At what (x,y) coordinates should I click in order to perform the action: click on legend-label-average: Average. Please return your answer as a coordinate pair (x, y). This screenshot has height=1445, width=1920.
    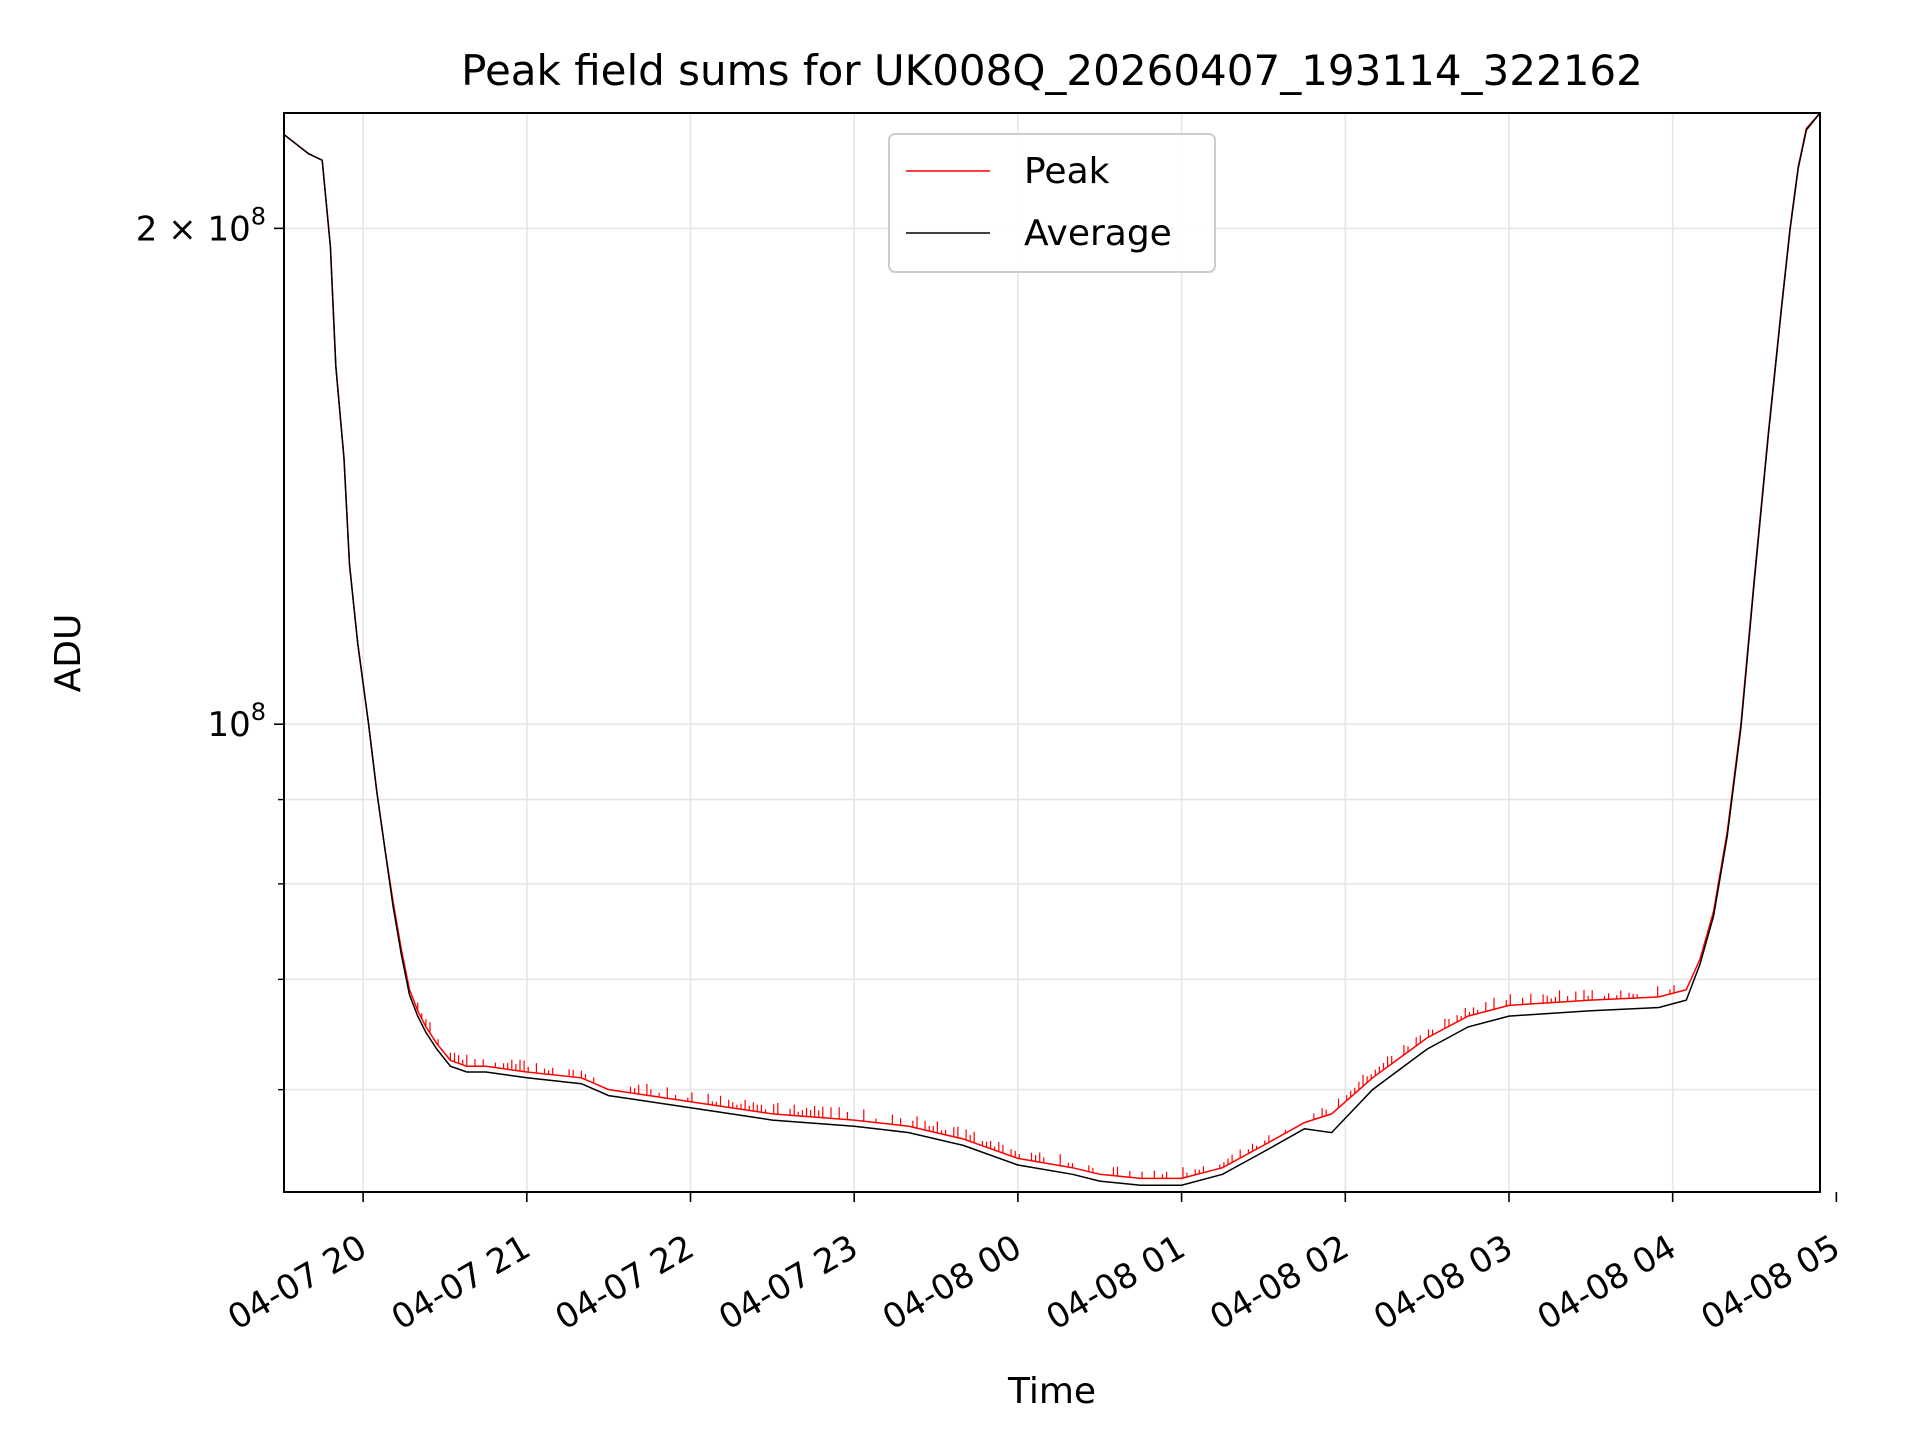
    Looking at the image, I should click on (1098, 233).